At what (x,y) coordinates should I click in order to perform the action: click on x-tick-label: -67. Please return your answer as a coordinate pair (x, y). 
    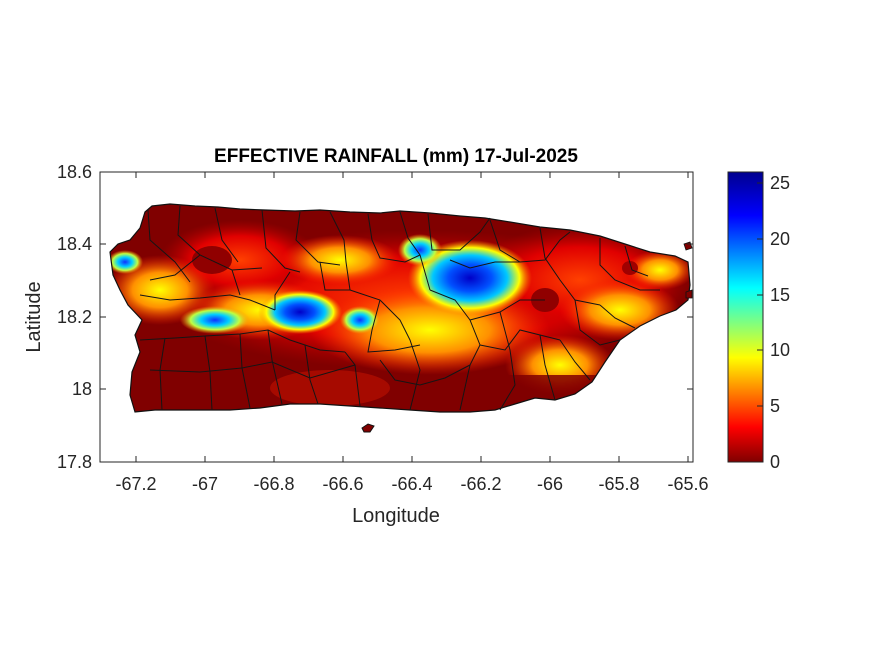
    Looking at the image, I should click on (205, 484).